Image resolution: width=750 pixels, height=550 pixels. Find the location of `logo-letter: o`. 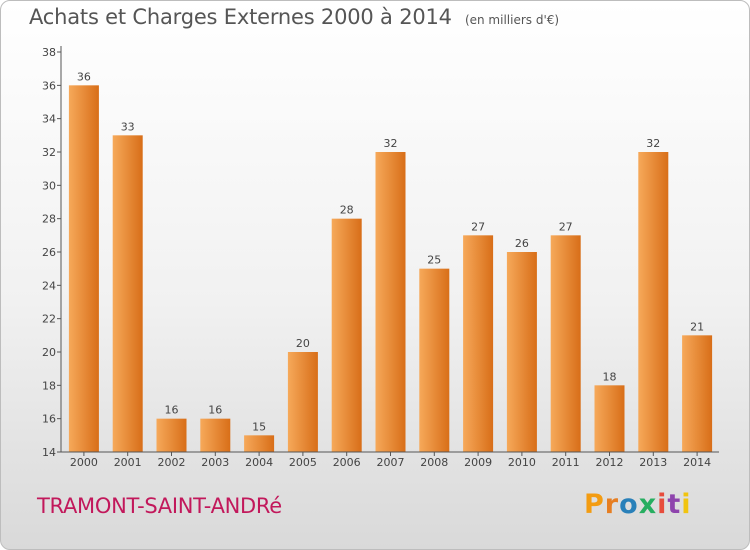

logo-letter: o is located at coordinates (629, 504).